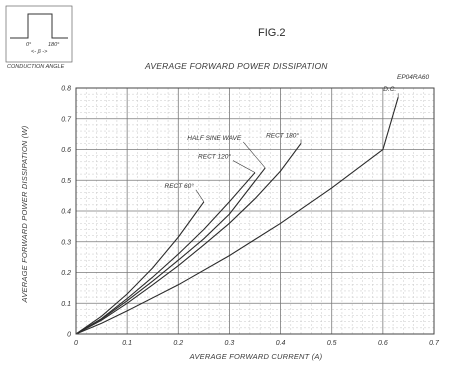 Image resolution: width=456 pixels, height=372 pixels. I want to click on x-tick-label: 0.3, so click(230, 343).